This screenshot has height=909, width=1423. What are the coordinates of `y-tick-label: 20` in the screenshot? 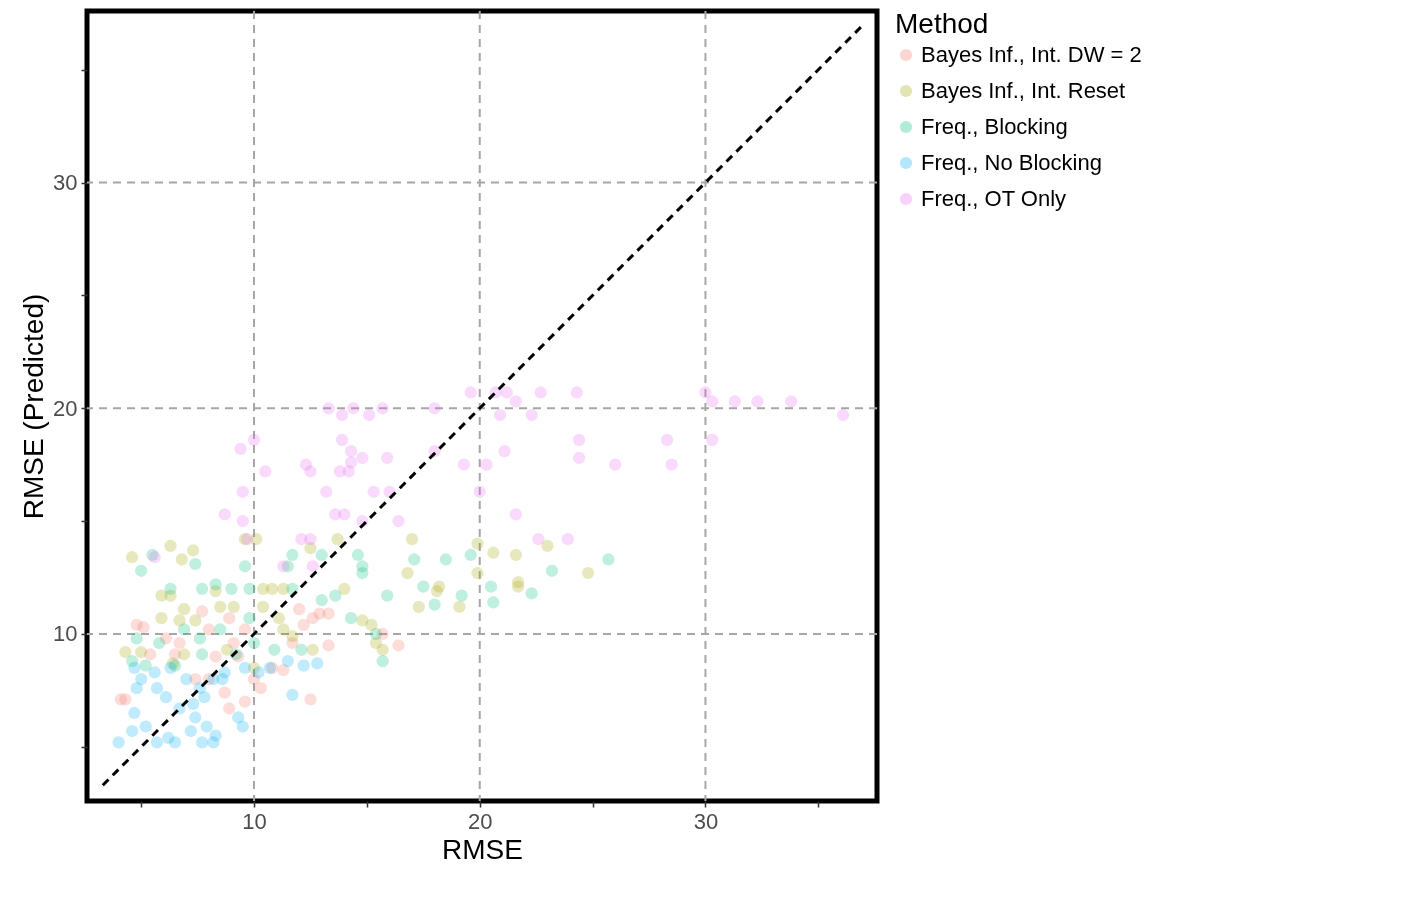 It's located at (65, 408).